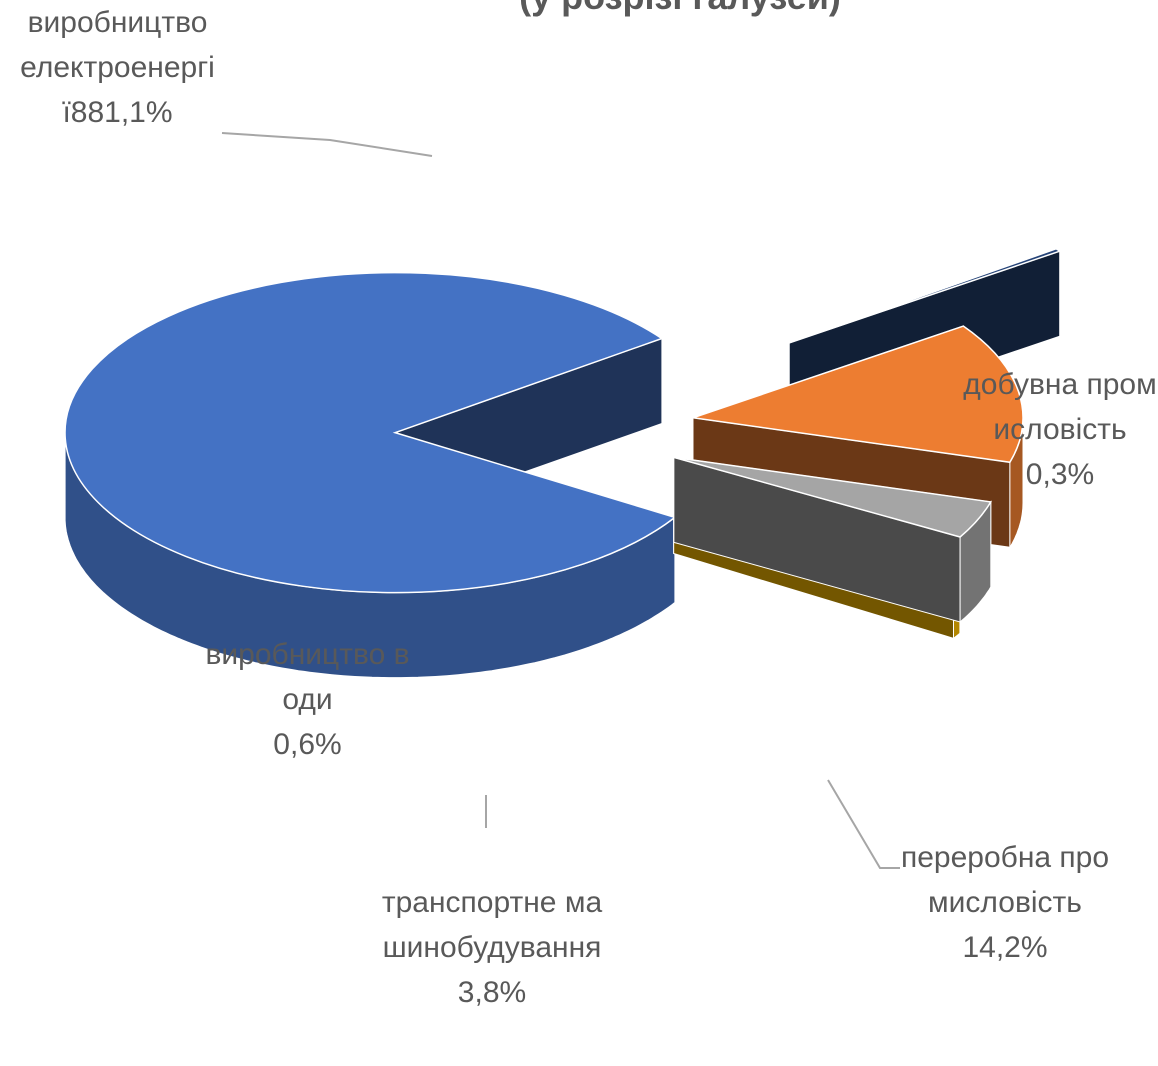  I want to click on data-label: транспортне машинобудування 3,8%, so click(492, 947).